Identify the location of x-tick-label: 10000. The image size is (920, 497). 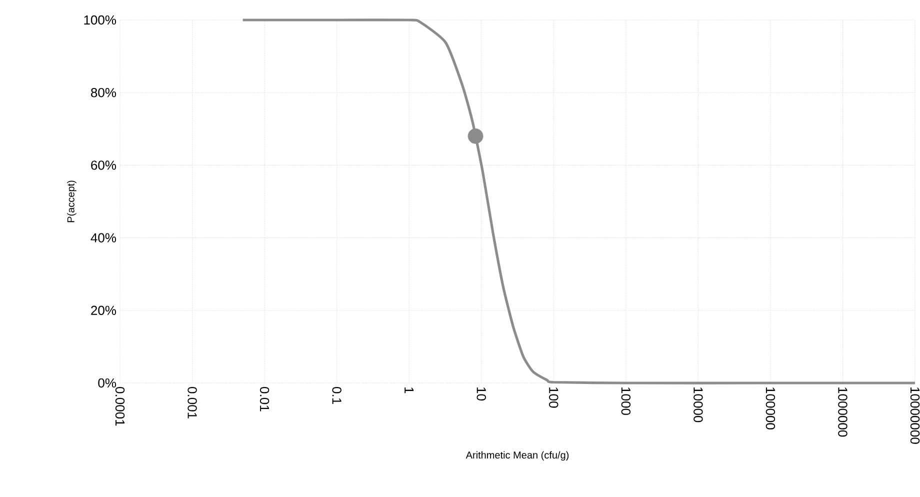
(698, 405).